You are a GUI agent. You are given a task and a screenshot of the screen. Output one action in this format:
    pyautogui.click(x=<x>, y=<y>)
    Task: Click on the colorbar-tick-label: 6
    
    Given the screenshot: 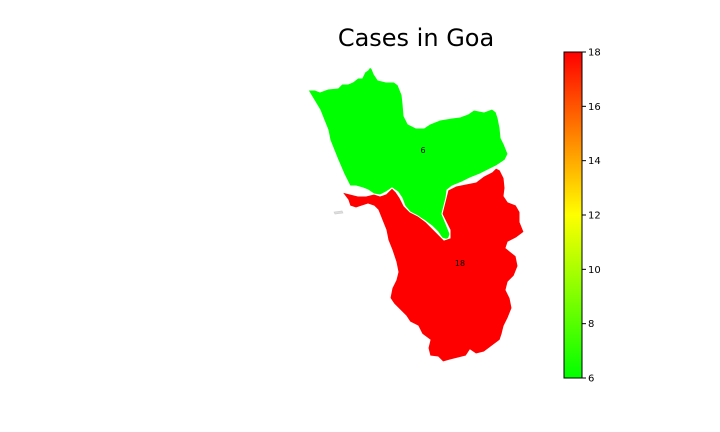 What is the action you would take?
    pyautogui.click(x=591, y=379)
    